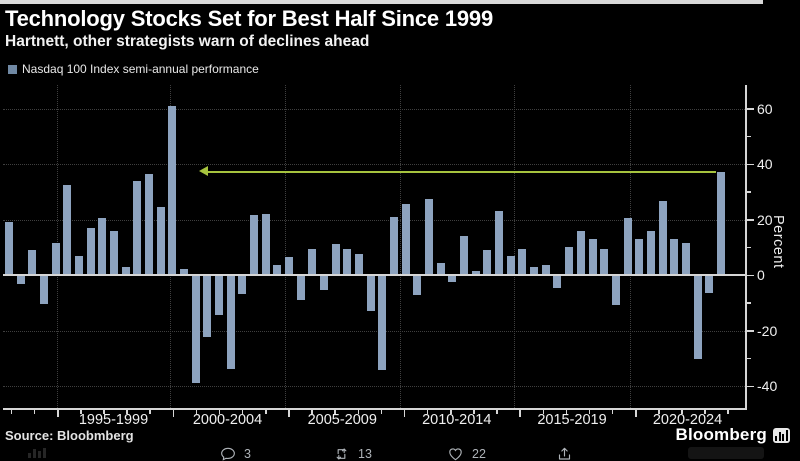 The height and width of the screenshot is (461, 800). I want to click on repost-button: 13, so click(352, 453).